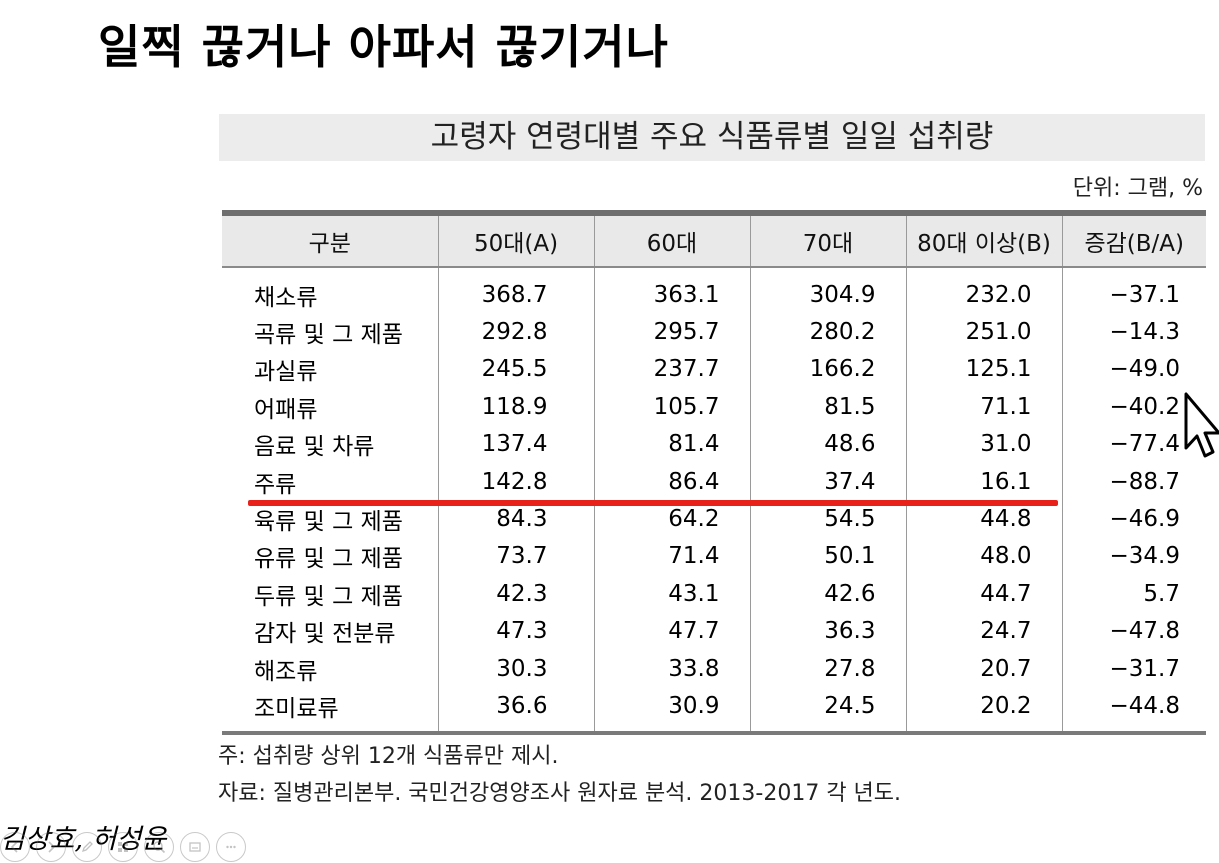 This screenshot has height=863, width=1219. I want to click on table-row: 해조류 30.3 33.8 27.8 20.7 −31.7, so click(714, 668).